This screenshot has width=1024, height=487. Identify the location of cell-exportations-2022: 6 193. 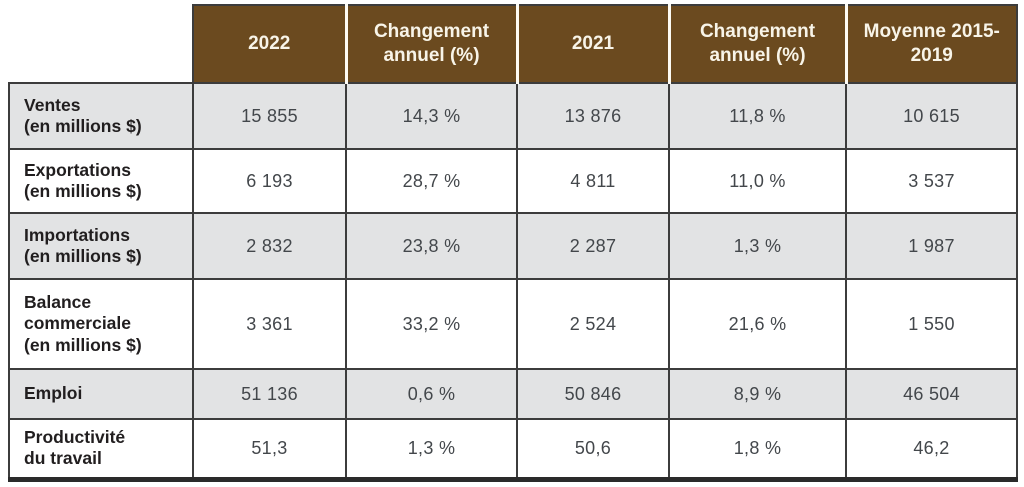
(269, 181).